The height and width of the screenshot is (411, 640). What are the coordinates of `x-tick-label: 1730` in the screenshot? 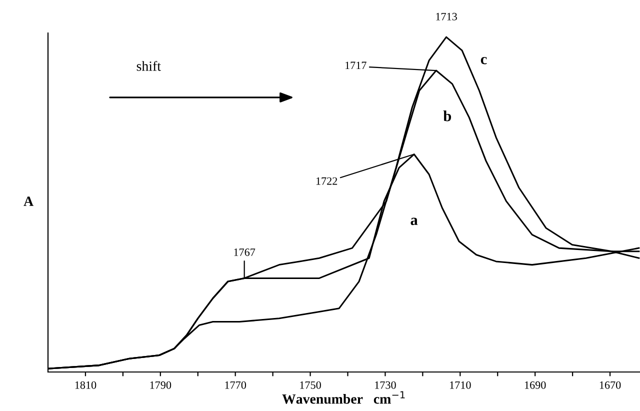 It's located at (385, 385).